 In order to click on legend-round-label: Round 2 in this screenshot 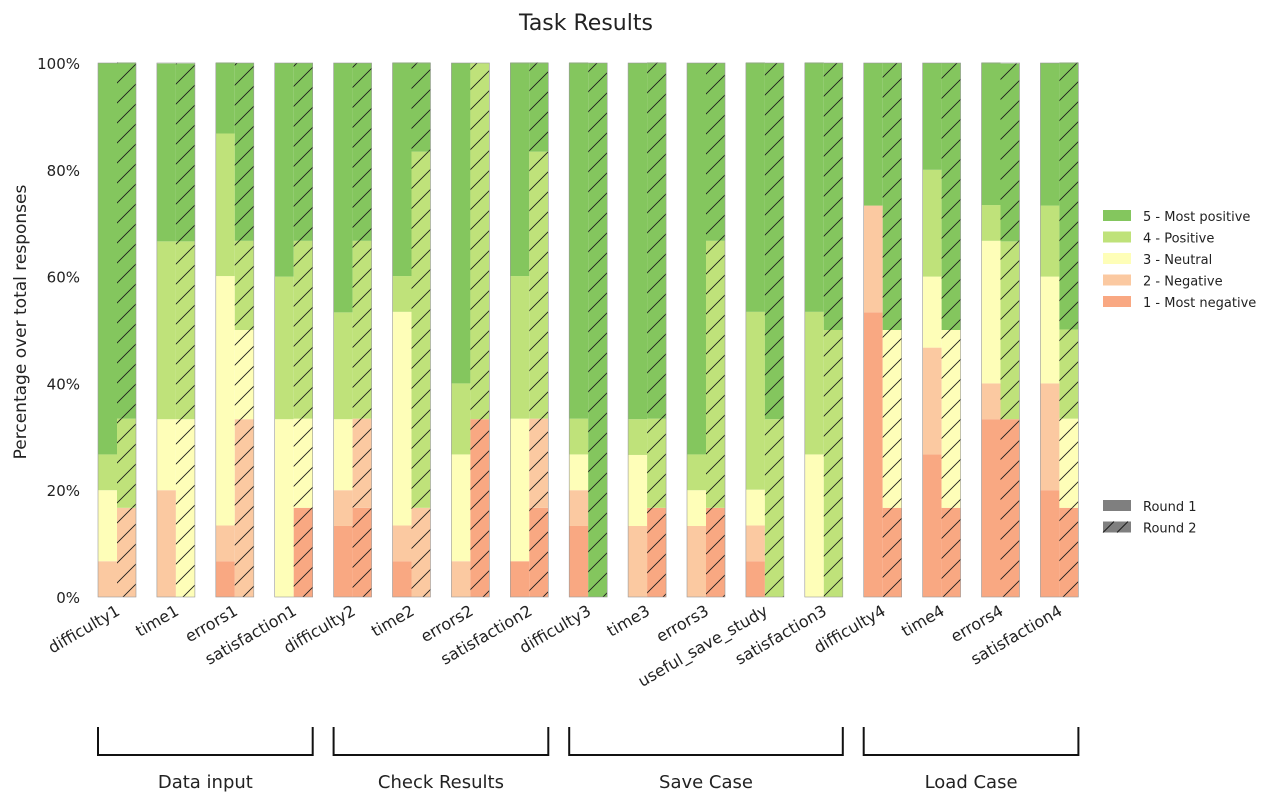, I will do `click(1170, 529)`.